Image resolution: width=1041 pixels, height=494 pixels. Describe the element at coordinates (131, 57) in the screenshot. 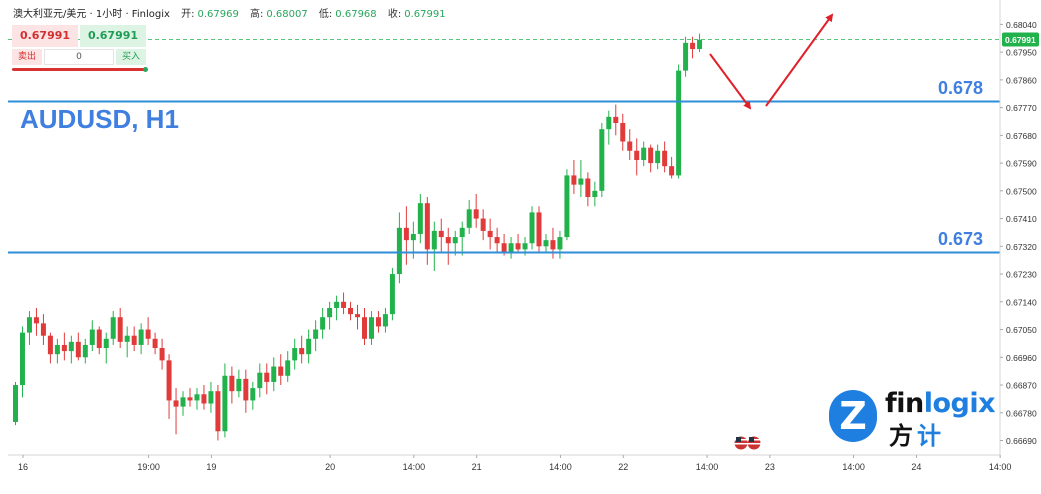

I see `buy-button: 买入` at that location.